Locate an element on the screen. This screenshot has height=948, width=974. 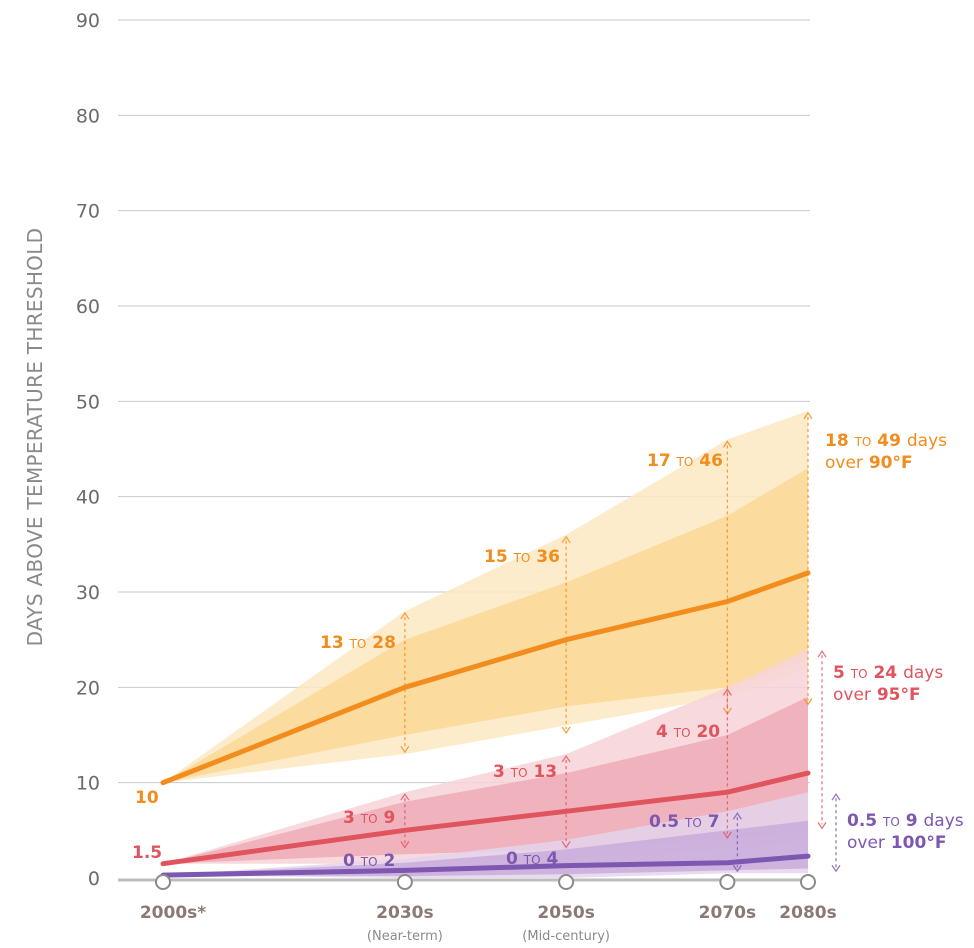
purple-range-2080: 0.5 TO 9 days is located at coordinates (905, 821).